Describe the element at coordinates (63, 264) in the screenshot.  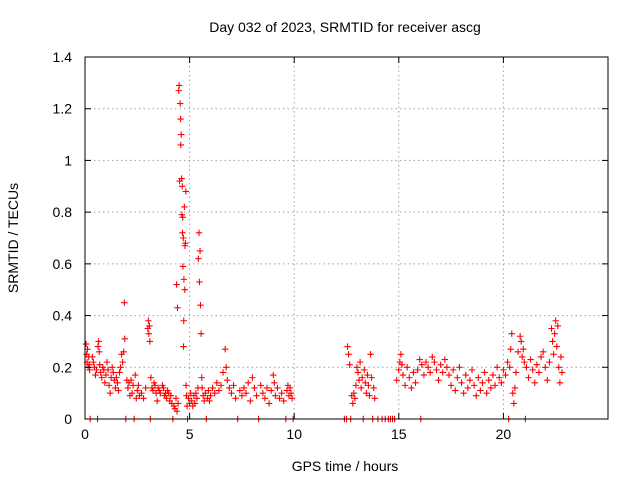
I see `y-tick-label: 0.6` at that location.